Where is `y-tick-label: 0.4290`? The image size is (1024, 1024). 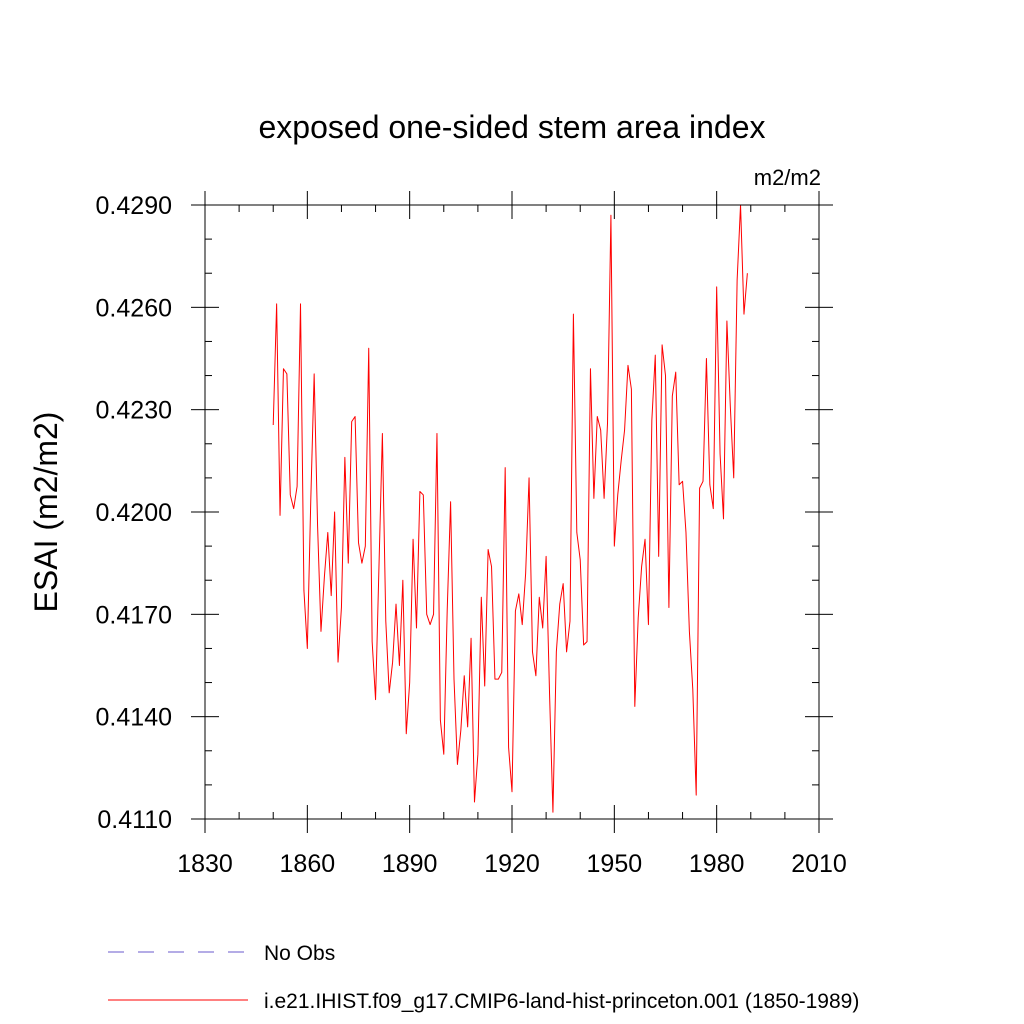 y-tick-label: 0.4290 is located at coordinates (134, 206).